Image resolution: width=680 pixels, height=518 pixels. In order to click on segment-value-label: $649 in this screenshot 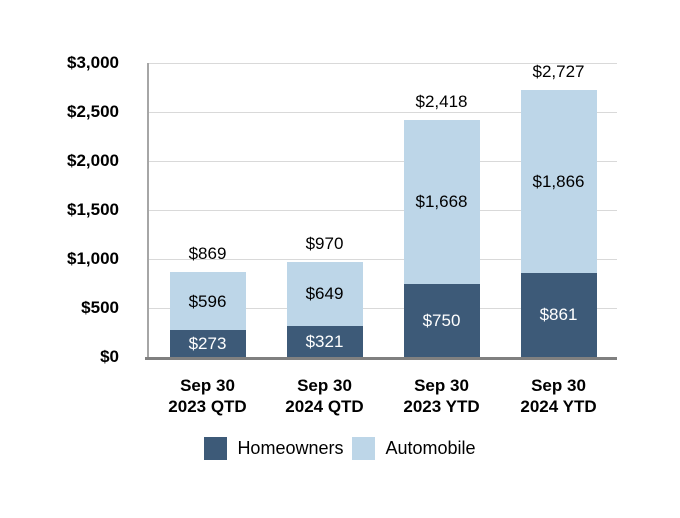, I will do `click(324, 294)`.